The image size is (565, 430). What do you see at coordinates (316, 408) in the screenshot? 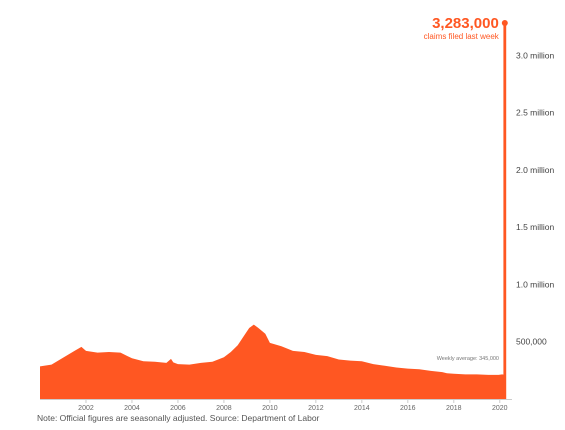
I see `x-tick-label: 2012` at bounding box center [316, 408].